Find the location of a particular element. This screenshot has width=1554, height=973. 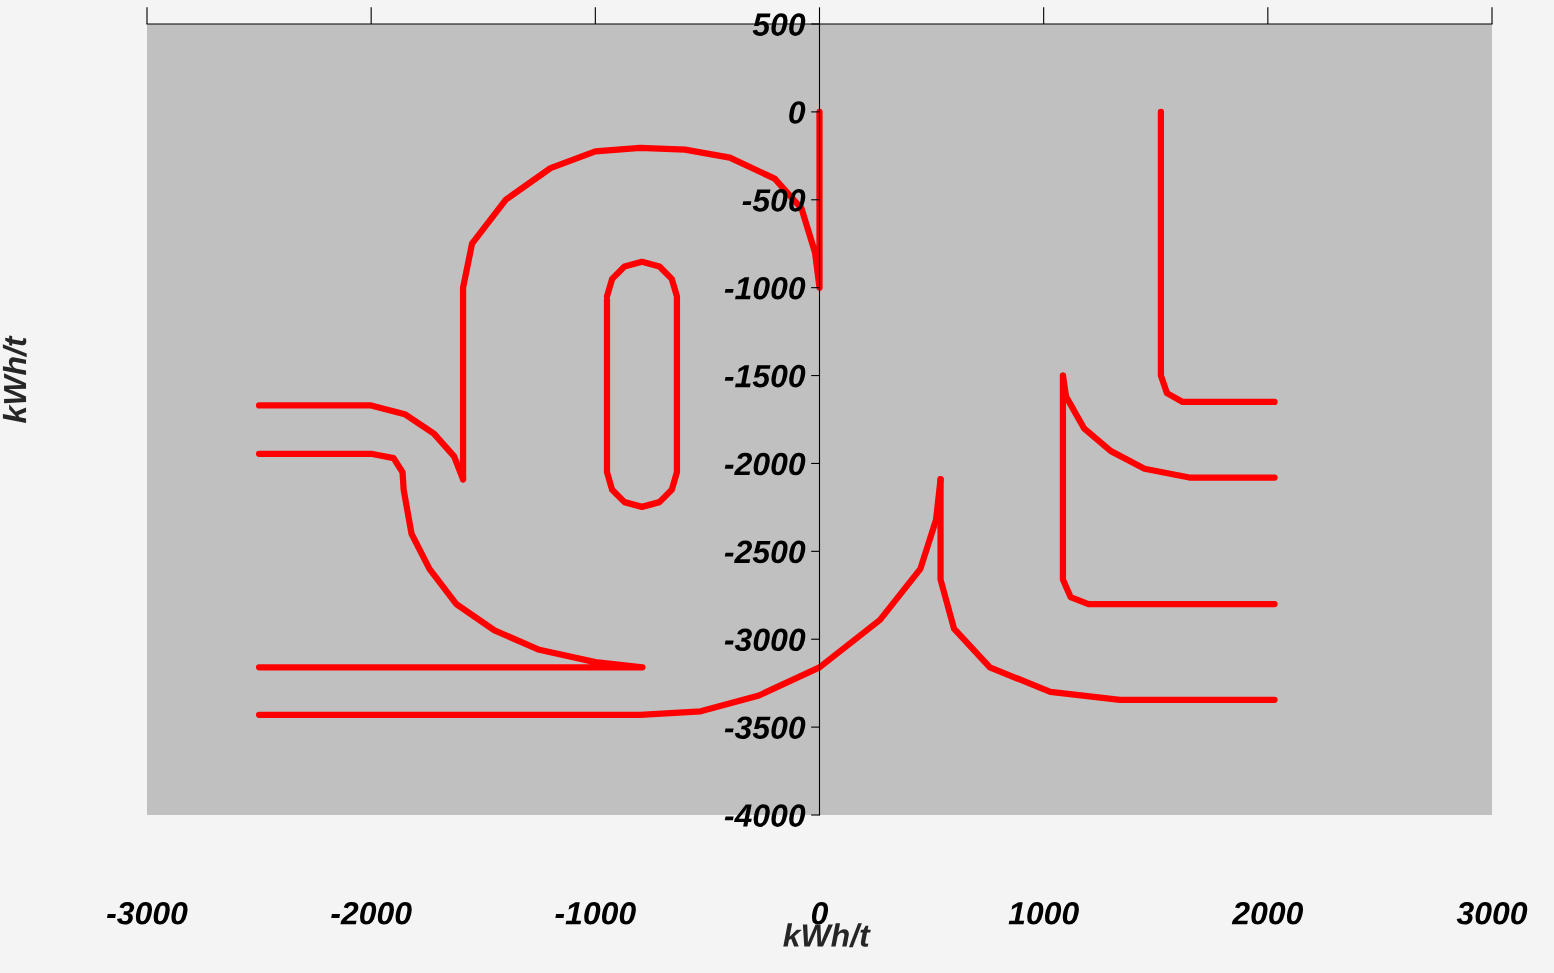

x-tick-label: 0 is located at coordinates (820, 913).